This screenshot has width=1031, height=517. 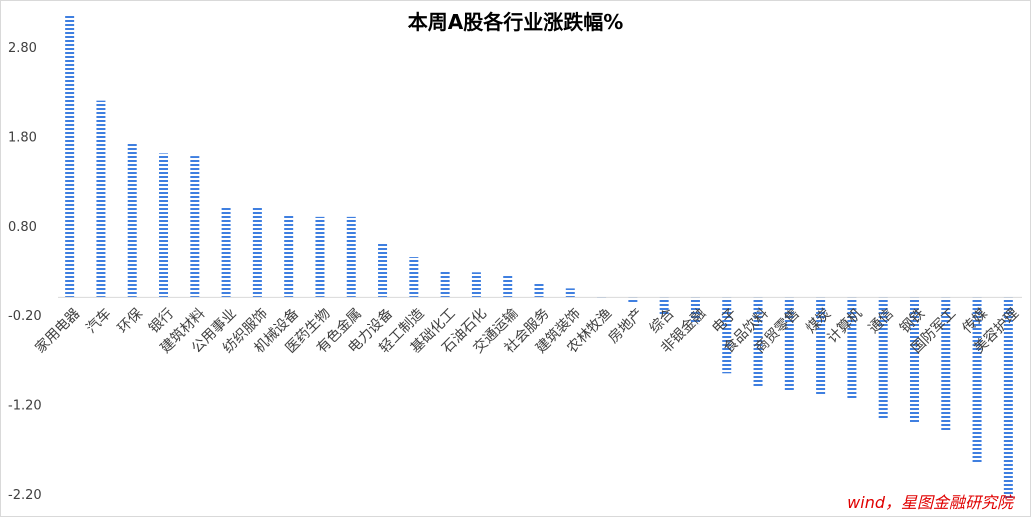 What do you see at coordinates (515, 22) in the screenshot?
I see `chart-title: 本周A股各行业涨跌幅%` at bounding box center [515, 22].